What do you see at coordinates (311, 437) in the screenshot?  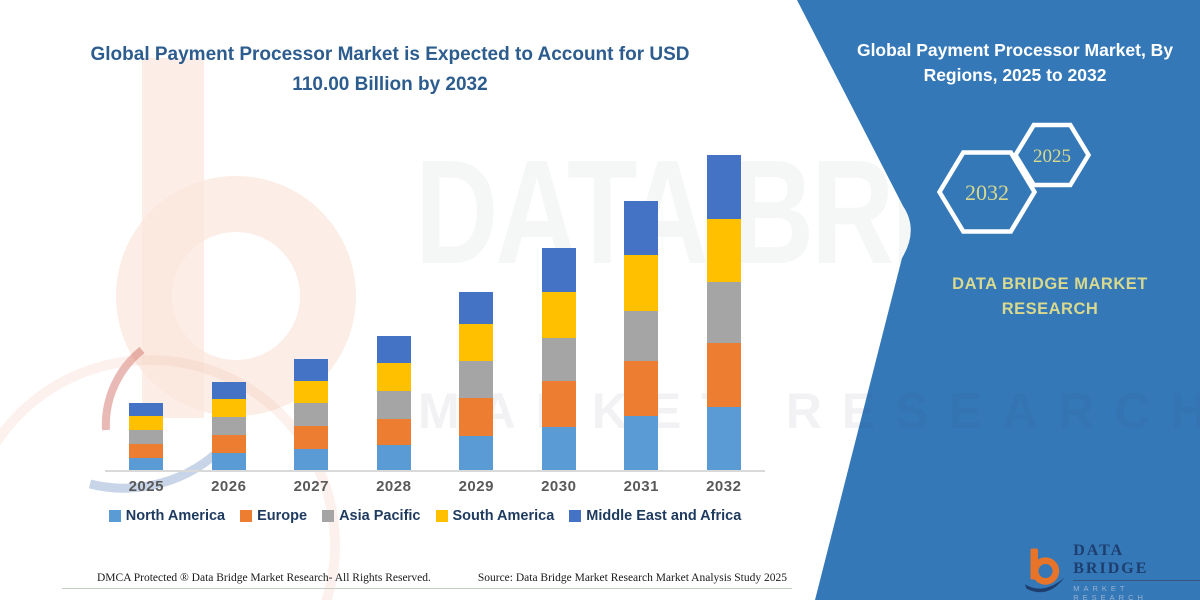 I see `segment-europe-2027` at bounding box center [311, 437].